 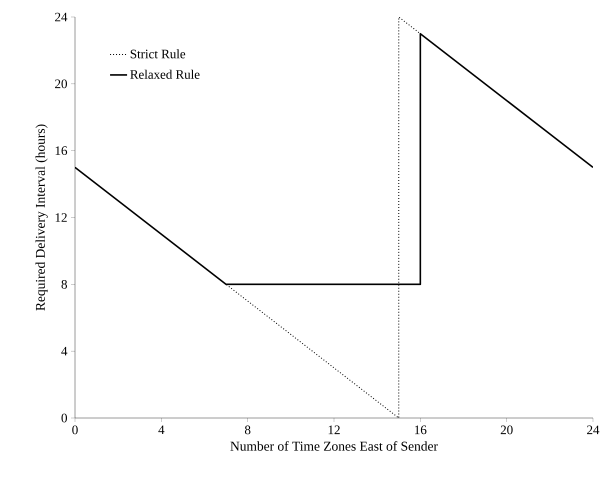 What do you see at coordinates (61, 17) in the screenshot?
I see `y-tick-label: 24` at bounding box center [61, 17].